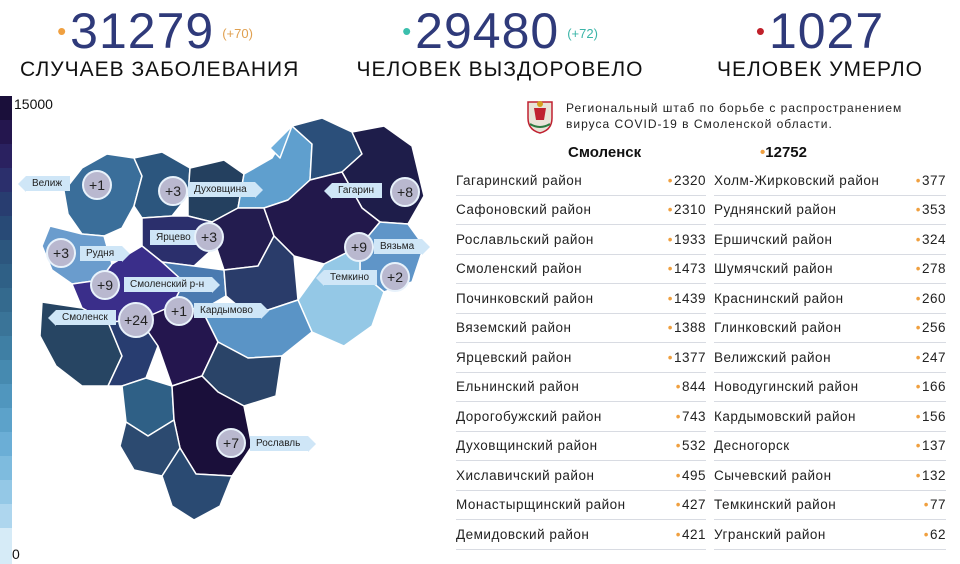 Image resolution: width=960 pixels, height=564 pixels. Describe the element at coordinates (929, 180) in the screenshot. I see `district-value: 377` at that location.